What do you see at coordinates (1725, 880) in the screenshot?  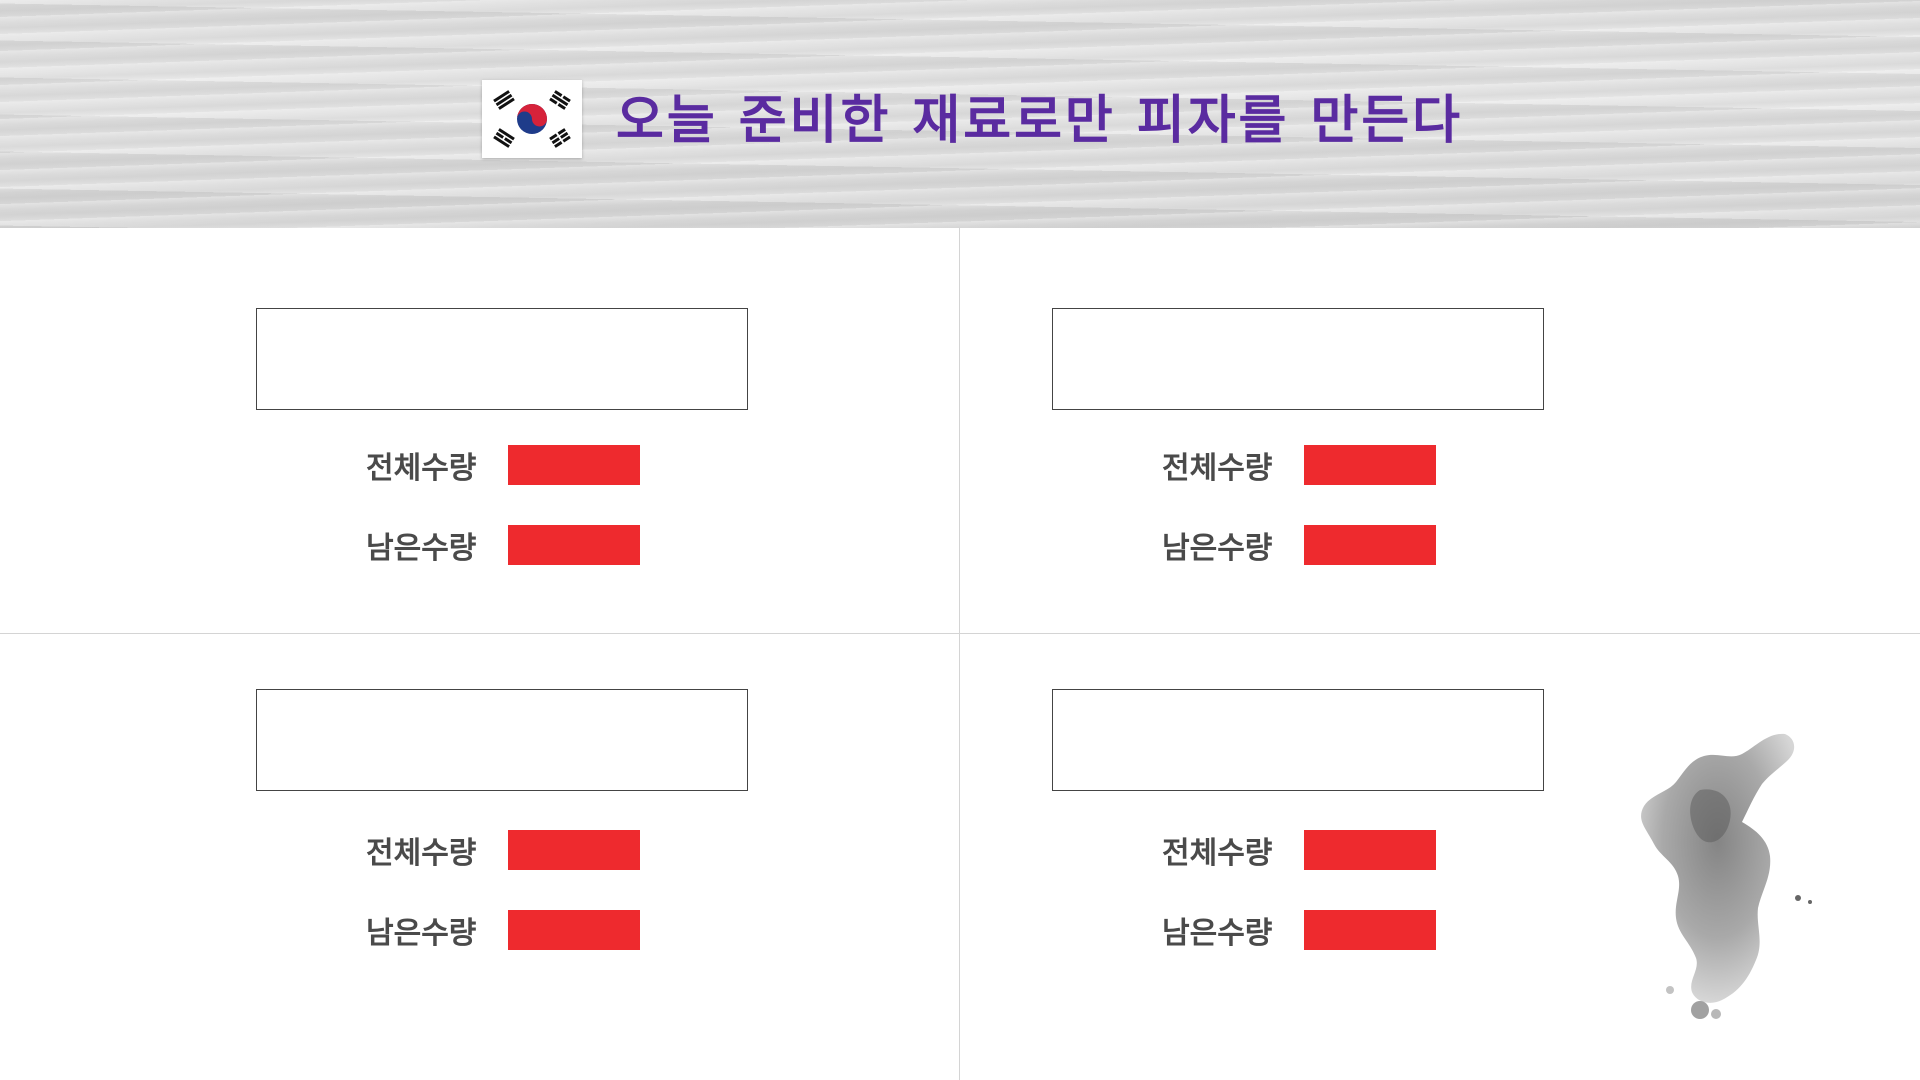 I see `korea-peninsula-map-icon` at bounding box center [1725, 880].